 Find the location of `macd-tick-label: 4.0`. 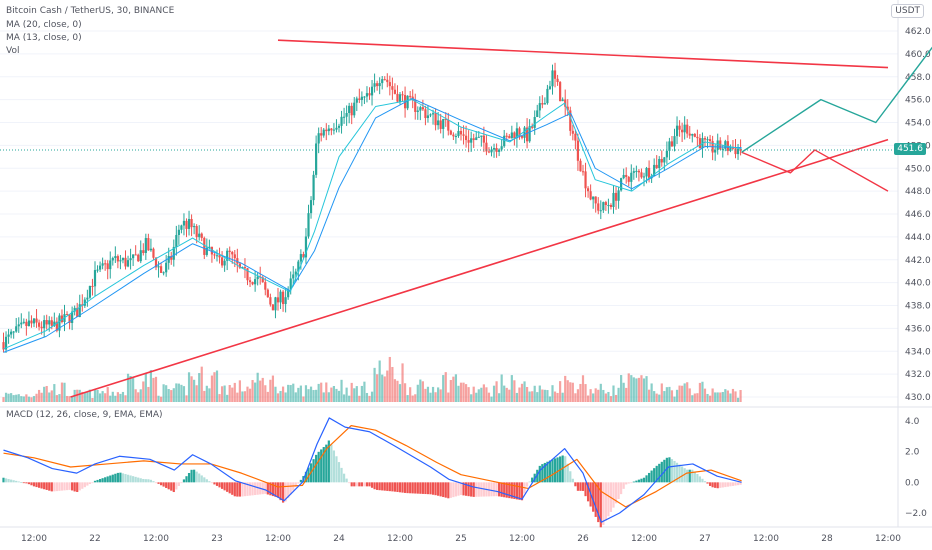

macd-tick-label: 4.0 is located at coordinates (912, 422).